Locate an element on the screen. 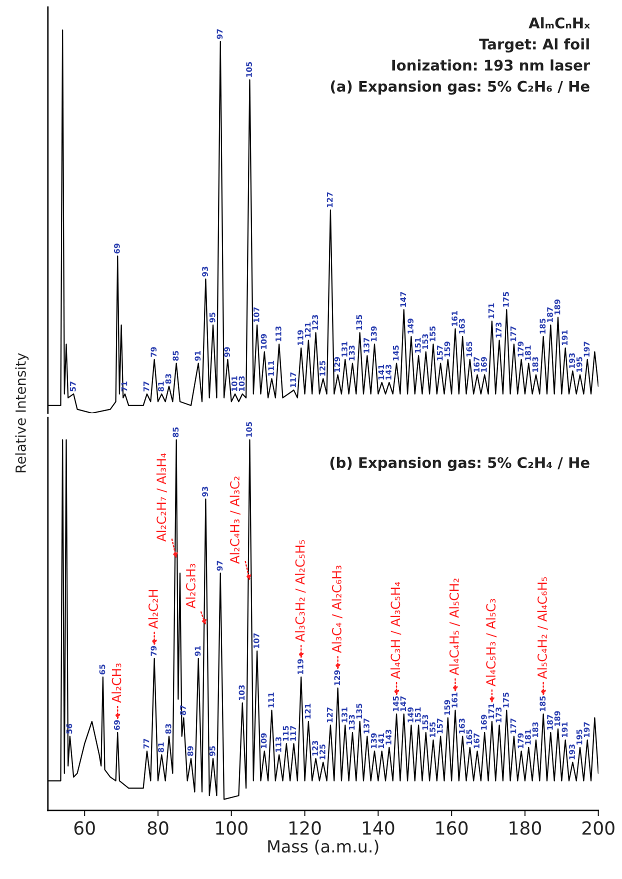 The height and width of the screenshot is (879, 622). annotation: Al₂C₂H is located at coordinates (153, 609).